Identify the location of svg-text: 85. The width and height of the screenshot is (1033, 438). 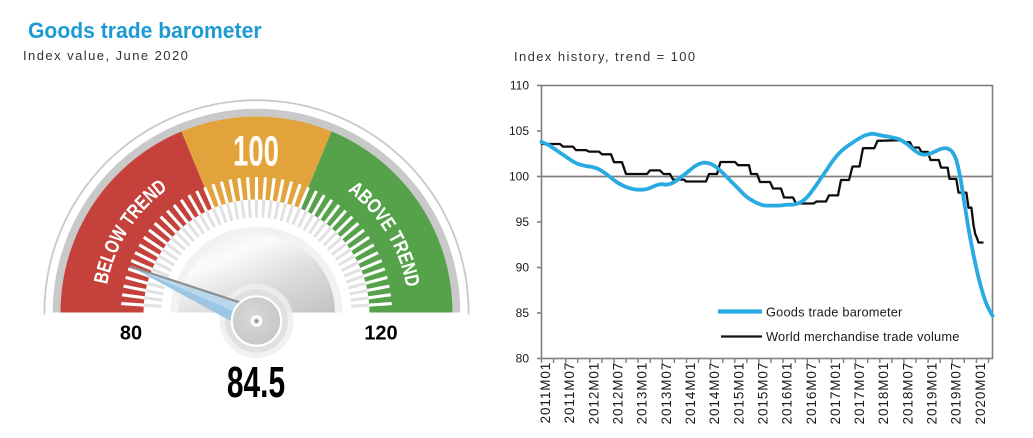
(523, 313).